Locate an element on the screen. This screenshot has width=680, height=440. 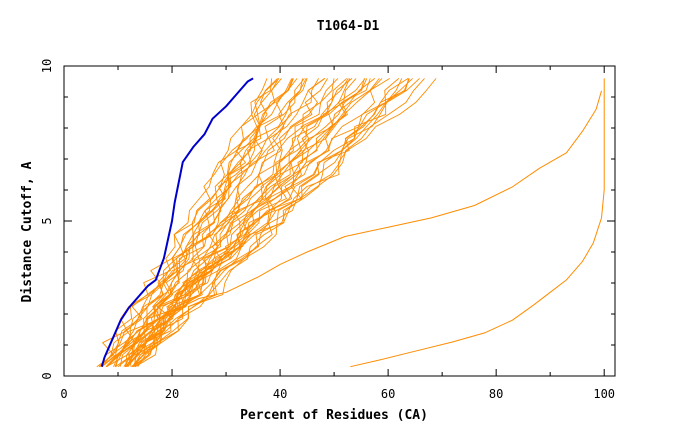
x-tick-label: 20 is located at coordinates (172, 394).